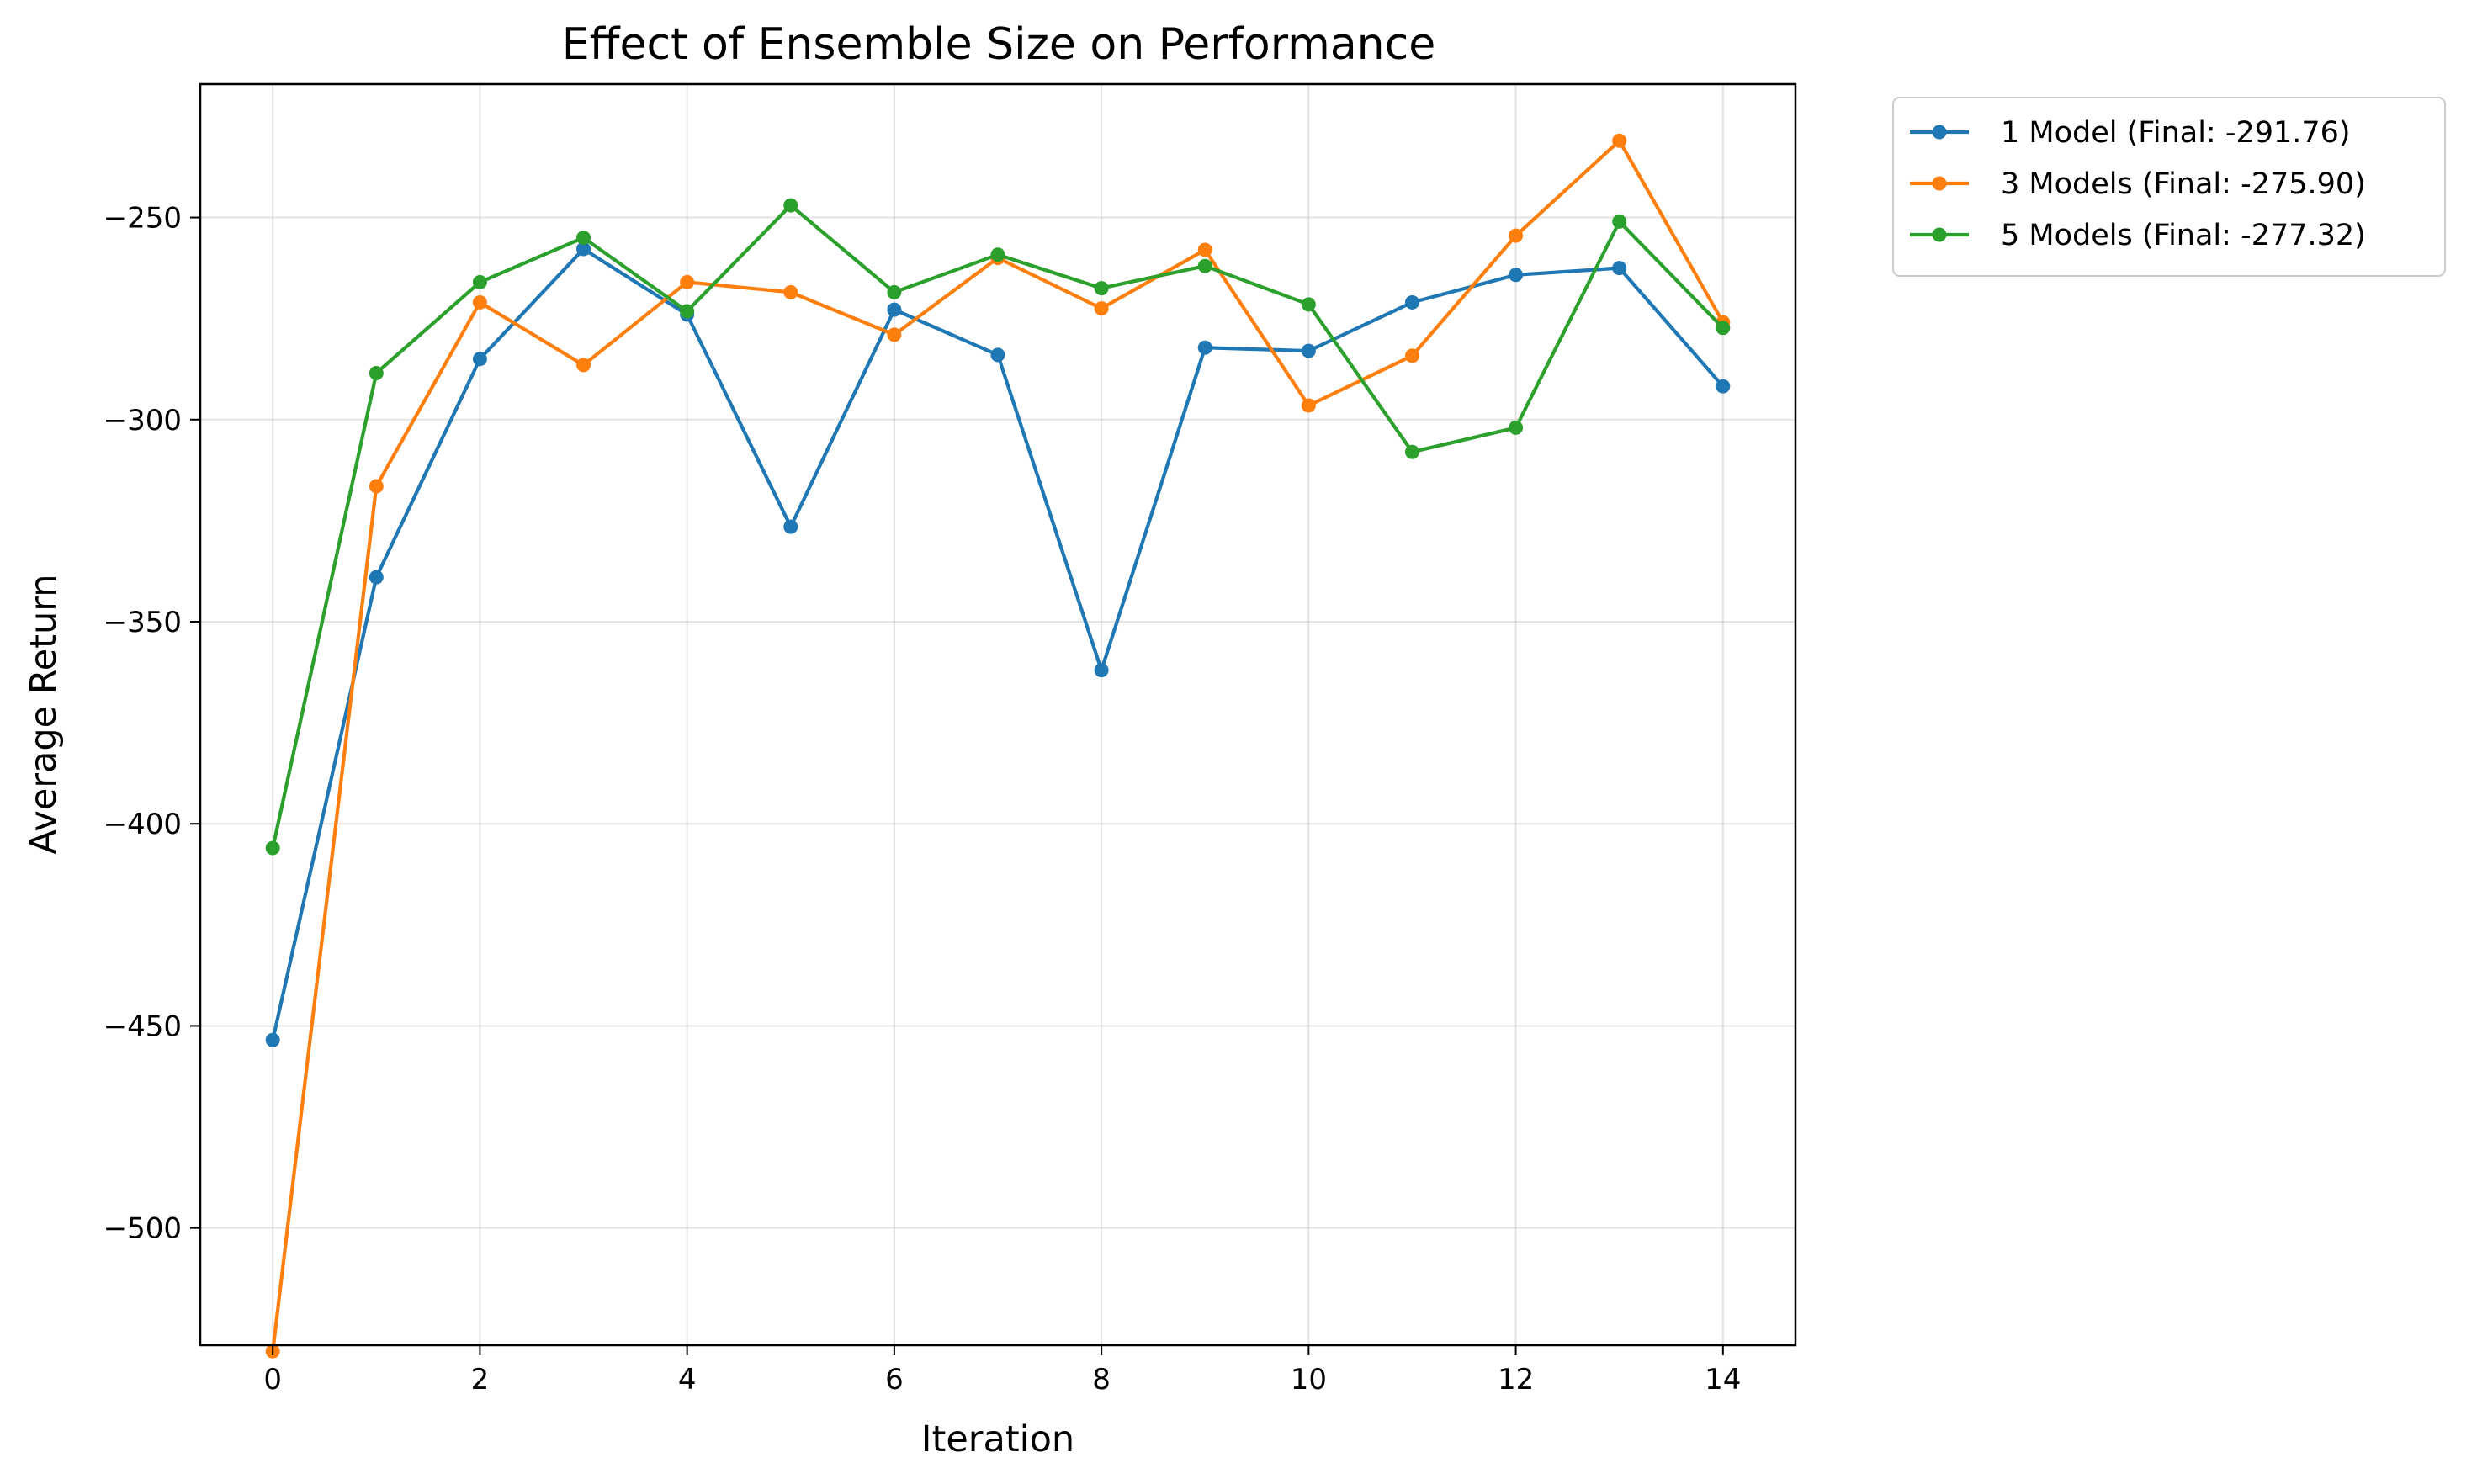  I want to click on y-tick-label: −350, so click(142, 622).